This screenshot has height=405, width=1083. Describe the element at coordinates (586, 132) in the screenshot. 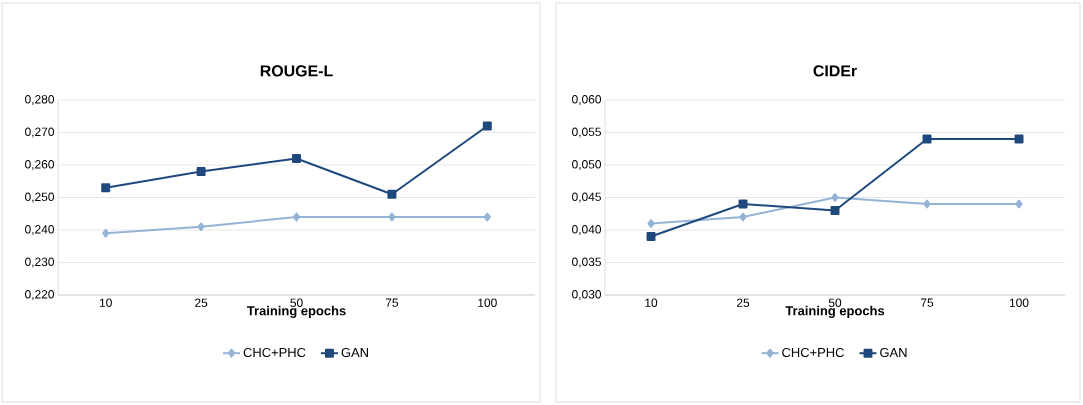

I see `y-tick-label: 0,055` at that location.